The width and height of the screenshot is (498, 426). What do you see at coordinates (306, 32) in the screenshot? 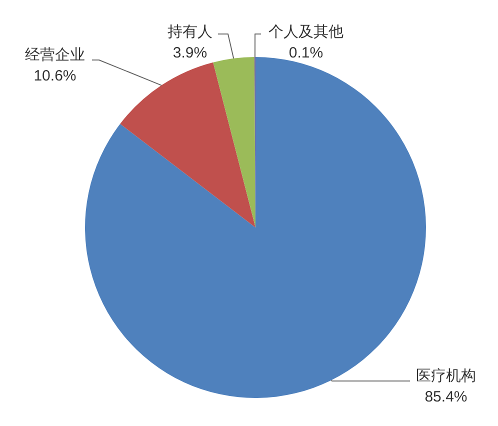
I see `slice-label: 个人及其他` at bounding box center [306, 32].